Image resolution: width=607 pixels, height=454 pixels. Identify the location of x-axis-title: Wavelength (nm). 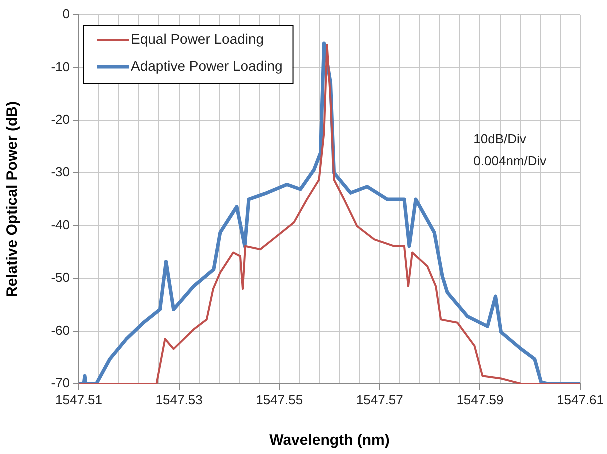
(330, 441).